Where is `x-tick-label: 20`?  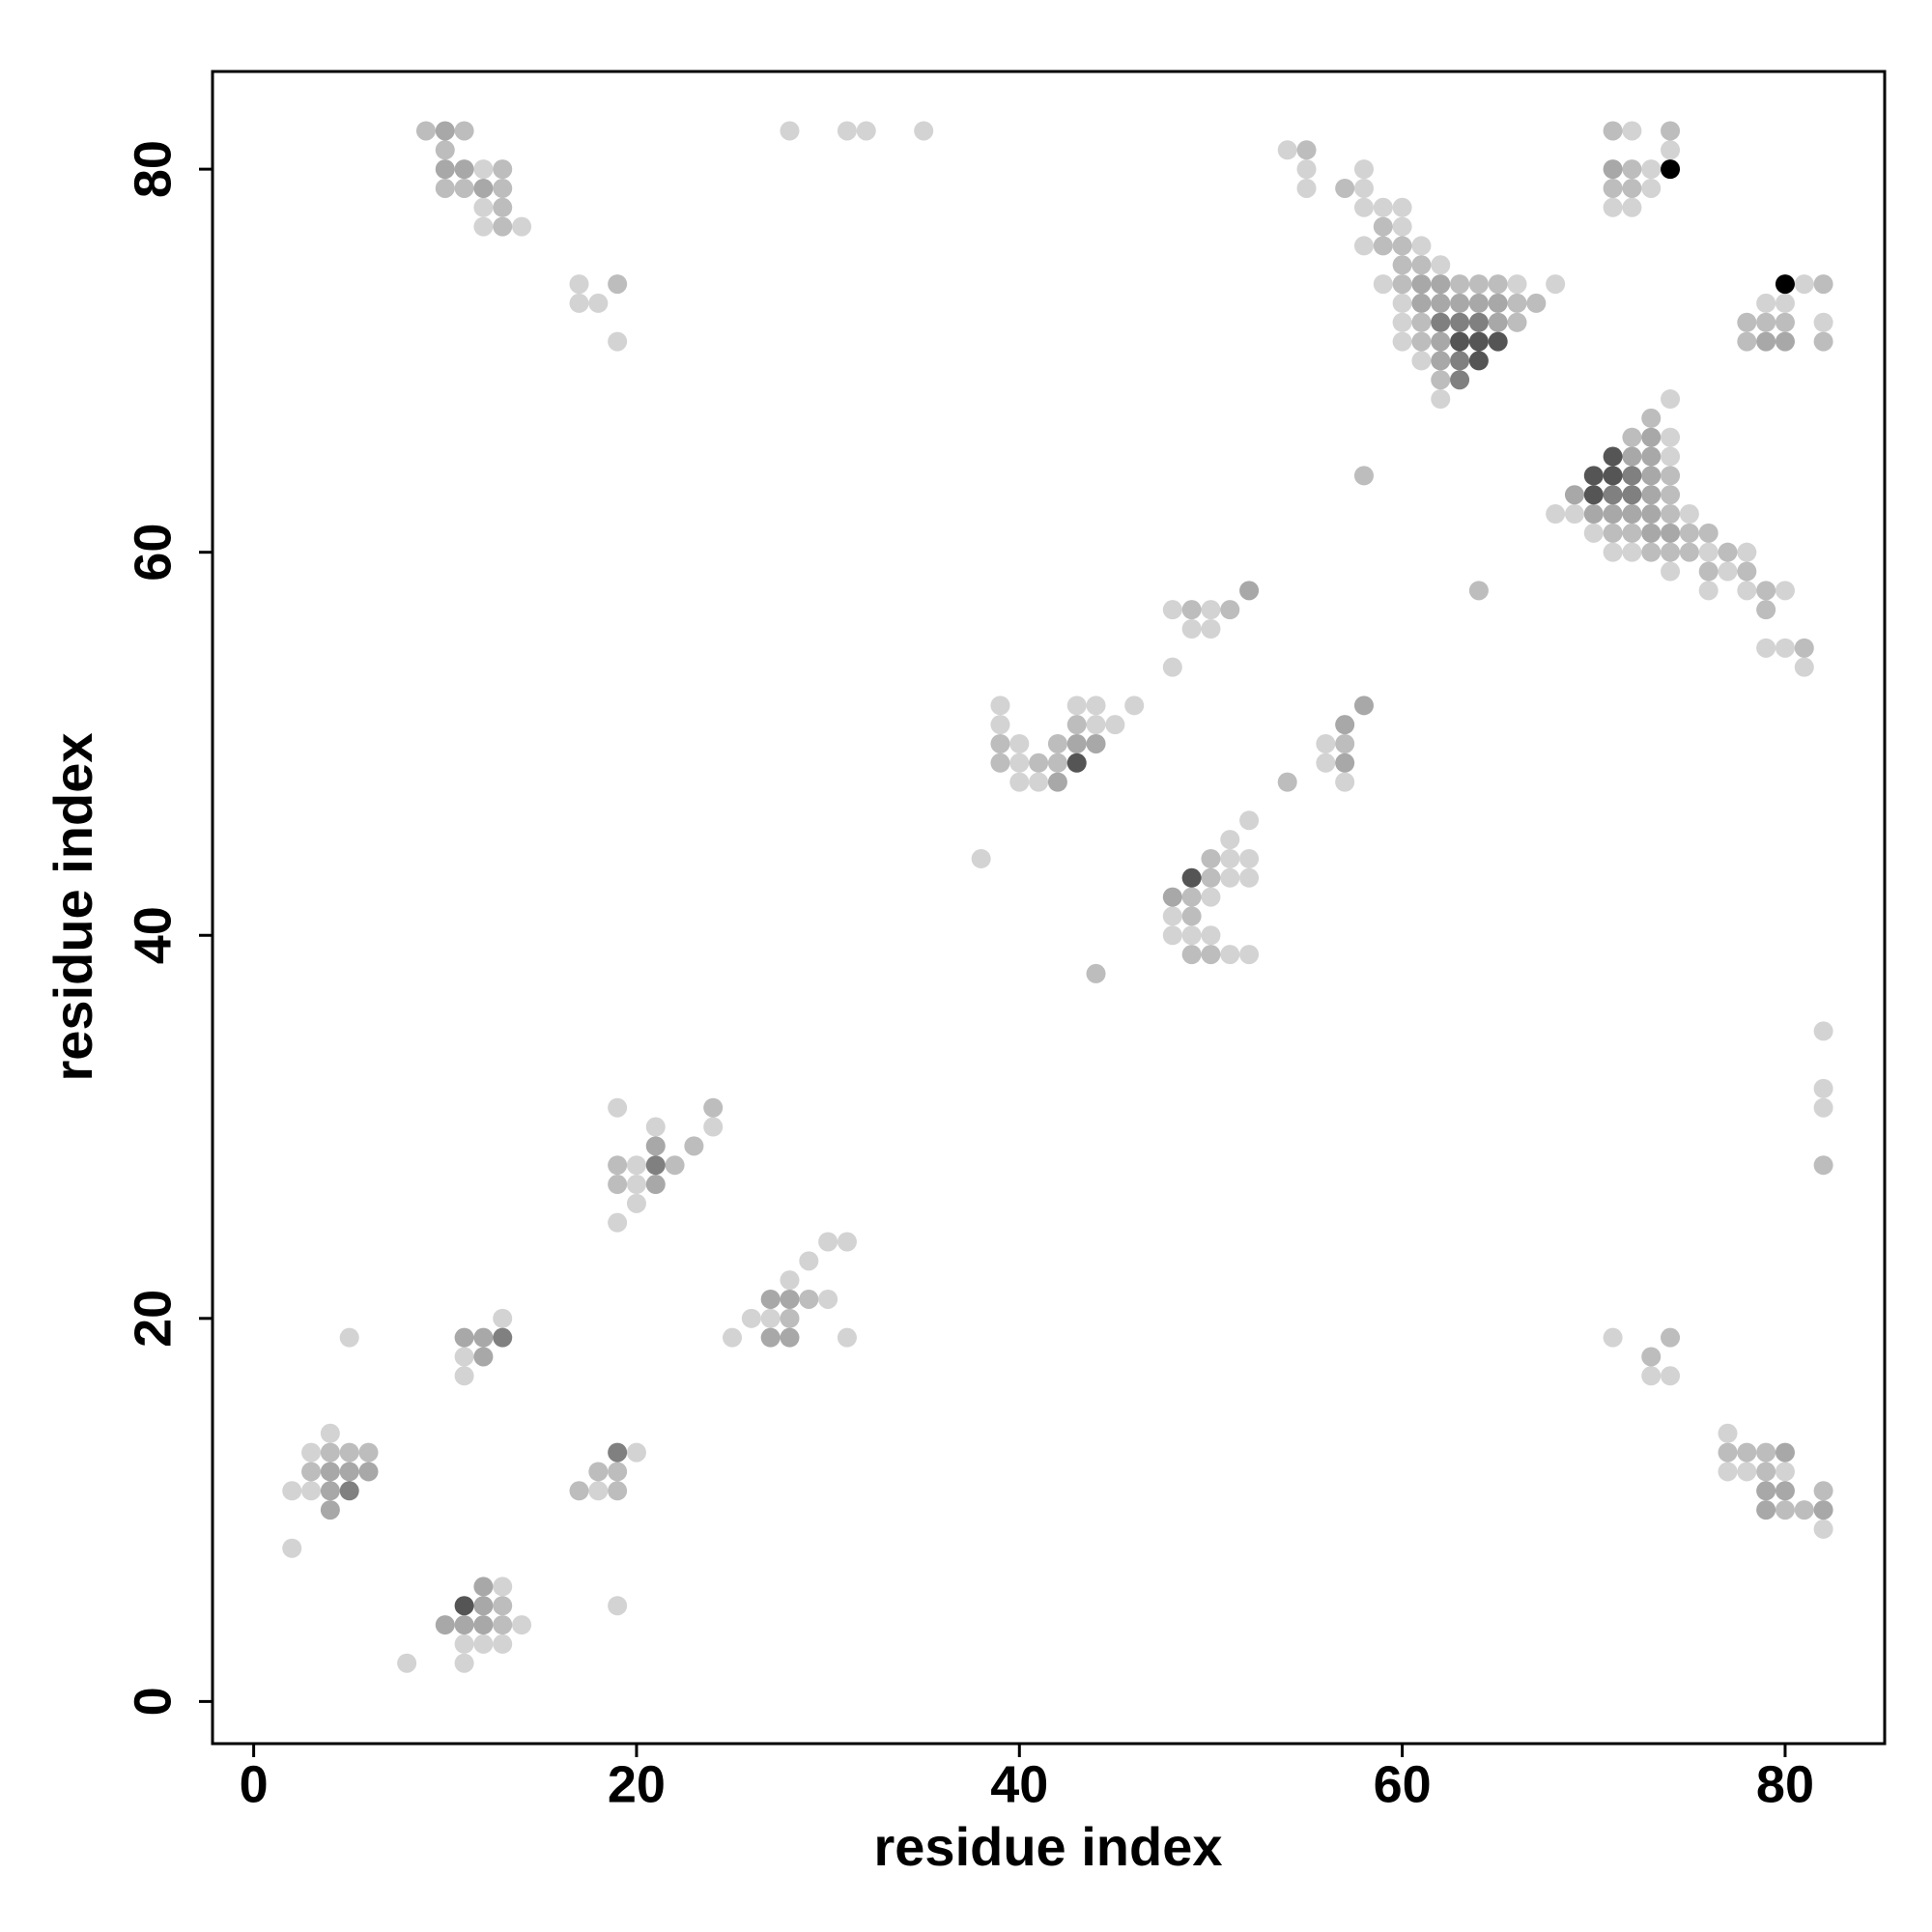 x-tick-label: 20 is located at coordinates (637, 1784).